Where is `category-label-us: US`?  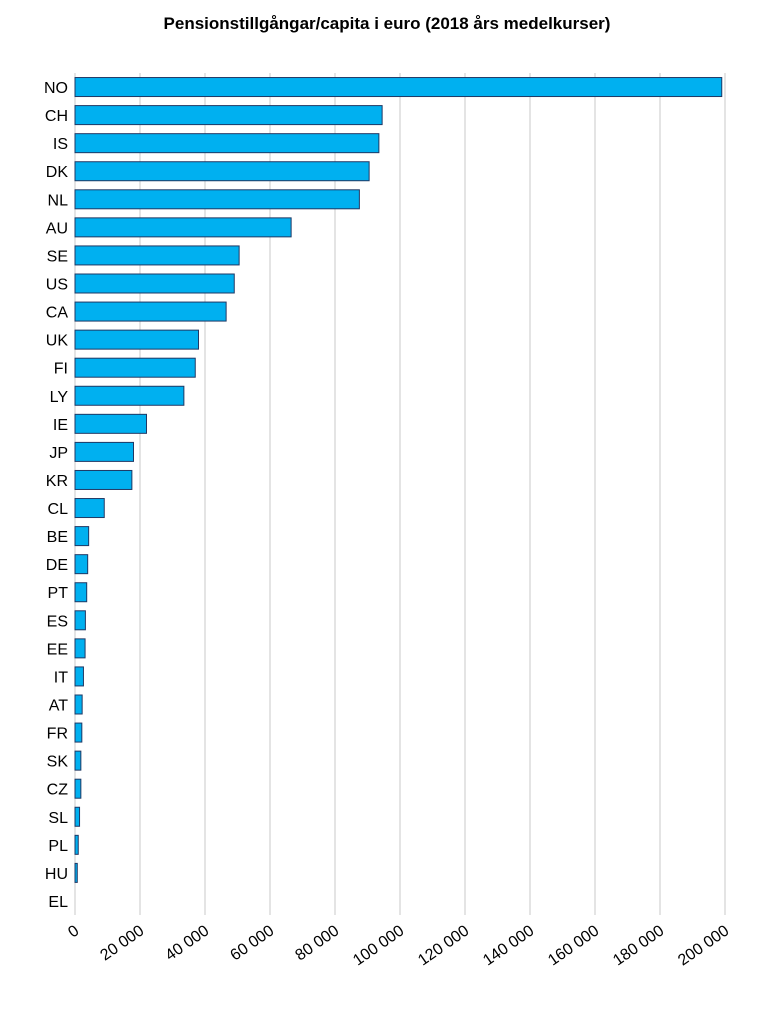 category-label-us: US is located at coordinates (57, 285).